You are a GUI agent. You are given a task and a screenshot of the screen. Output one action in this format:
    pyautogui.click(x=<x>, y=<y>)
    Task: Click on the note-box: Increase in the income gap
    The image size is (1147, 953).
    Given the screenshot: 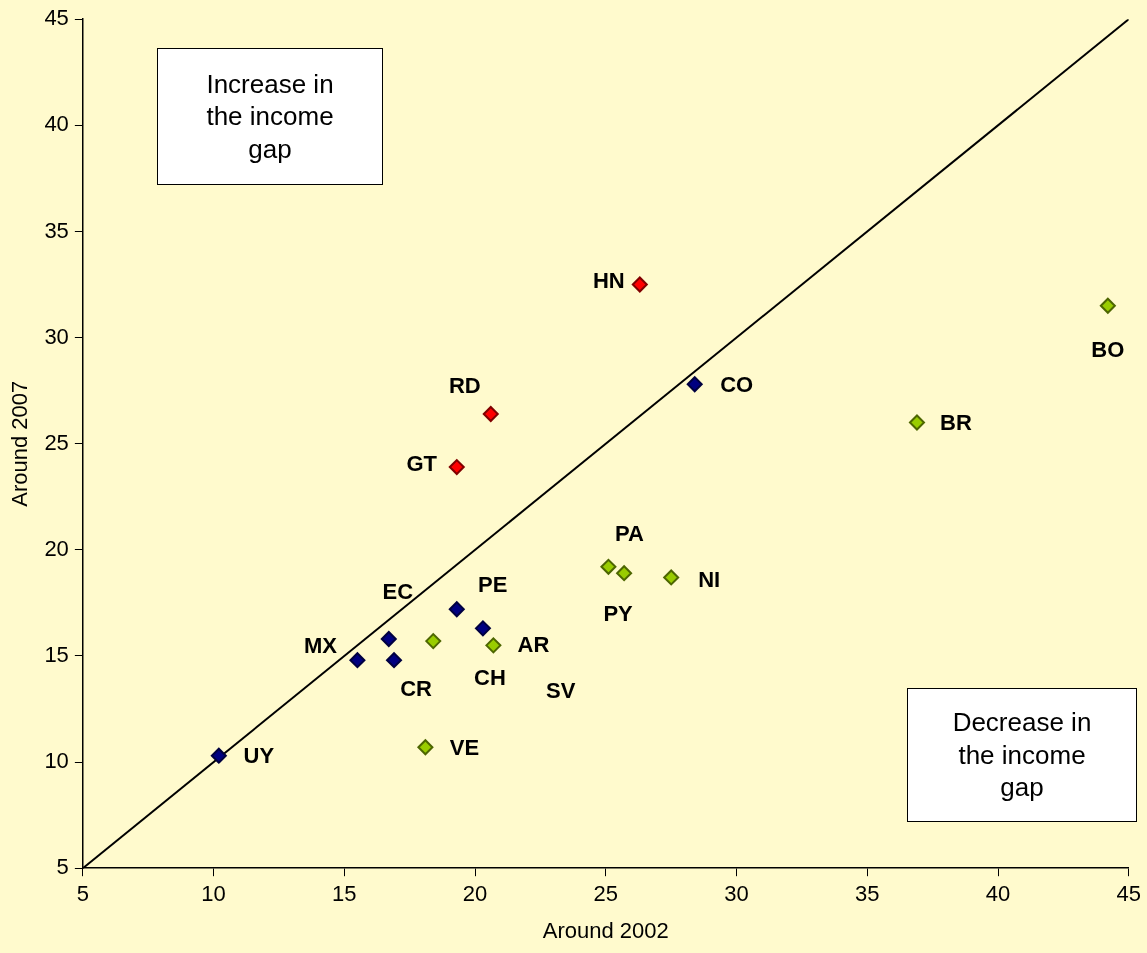 What is the action you would take?
    pyautogui.click(x=270, y=116)
    